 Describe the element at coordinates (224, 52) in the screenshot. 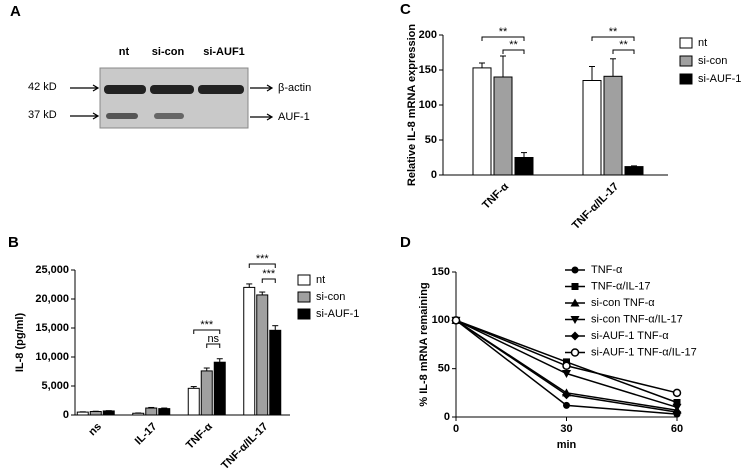

I see `lane-label: si-AUF1` at that location.